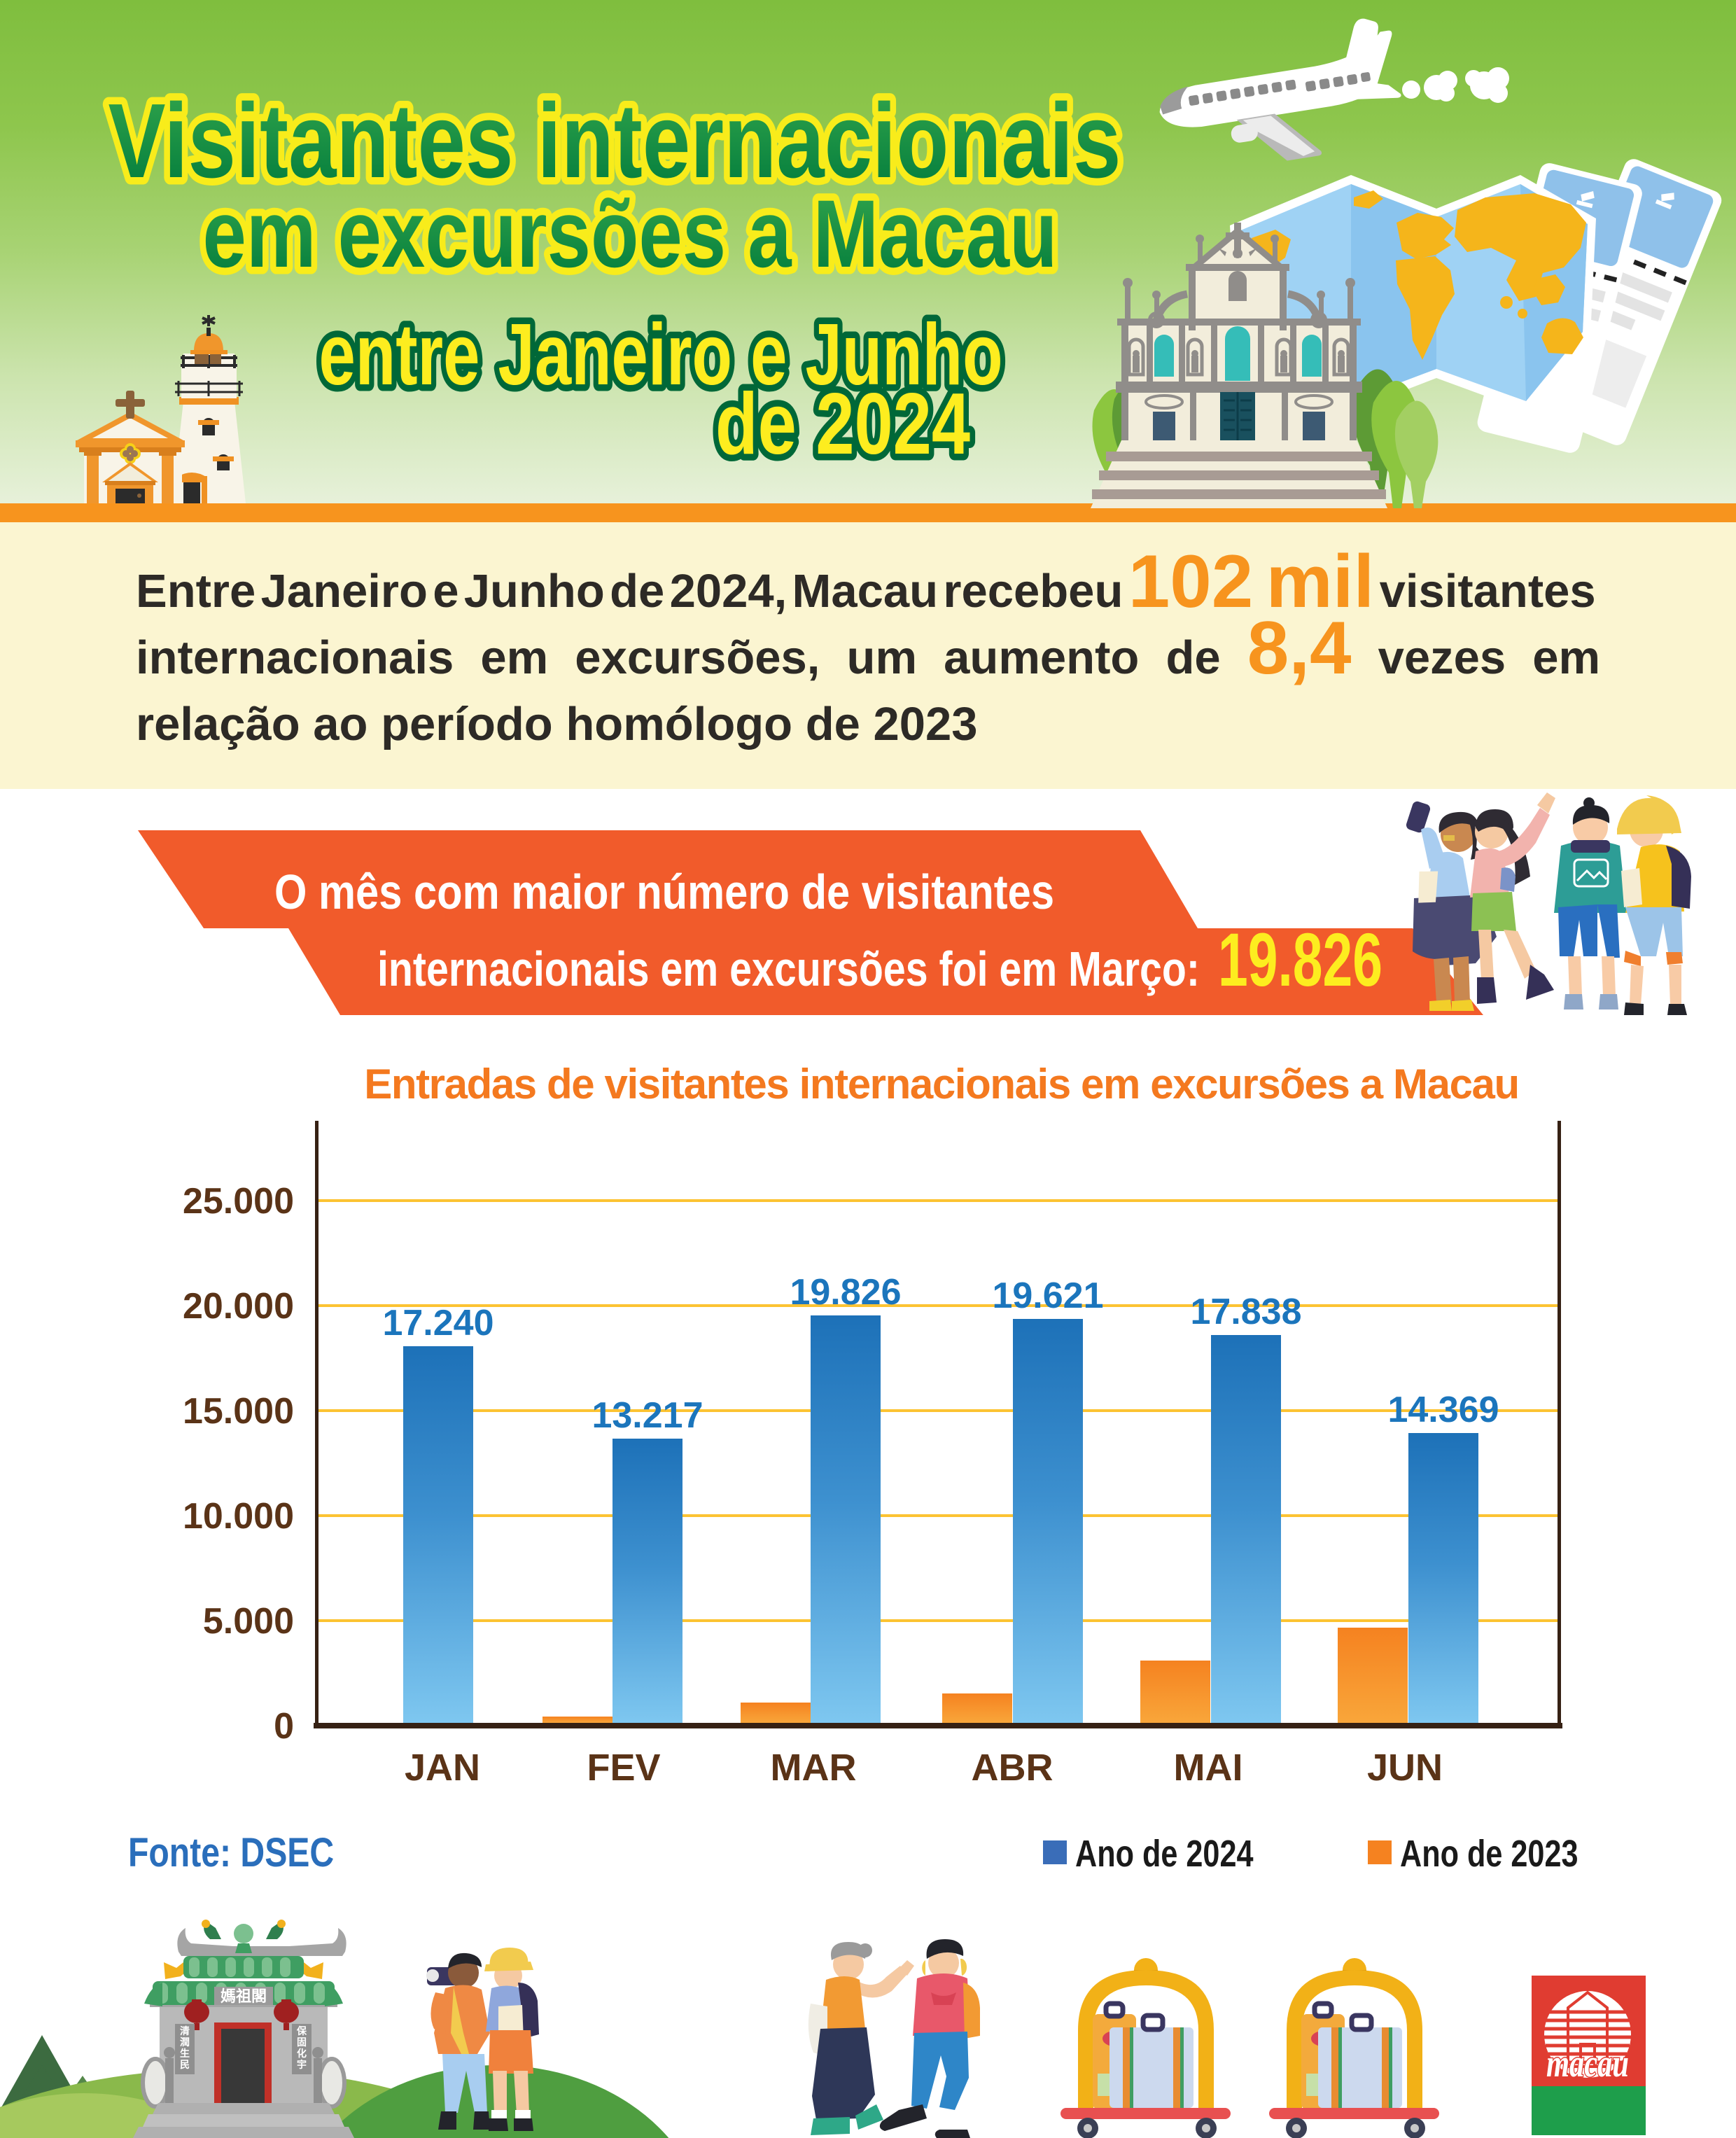  Describe the element at coordinates (1587, 2063) in the screenshot. I see `svg-text: macau` at that location.